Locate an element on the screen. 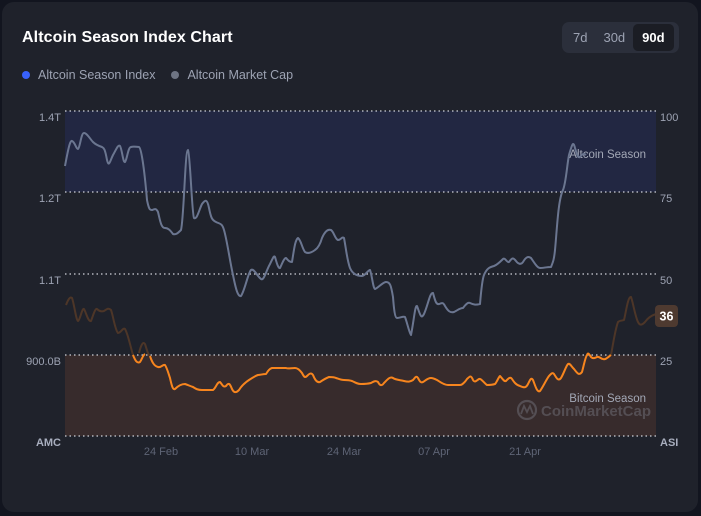 This screenshot has height=516, width=701. altcoin-season-zone is located at coordinates (360, 151).